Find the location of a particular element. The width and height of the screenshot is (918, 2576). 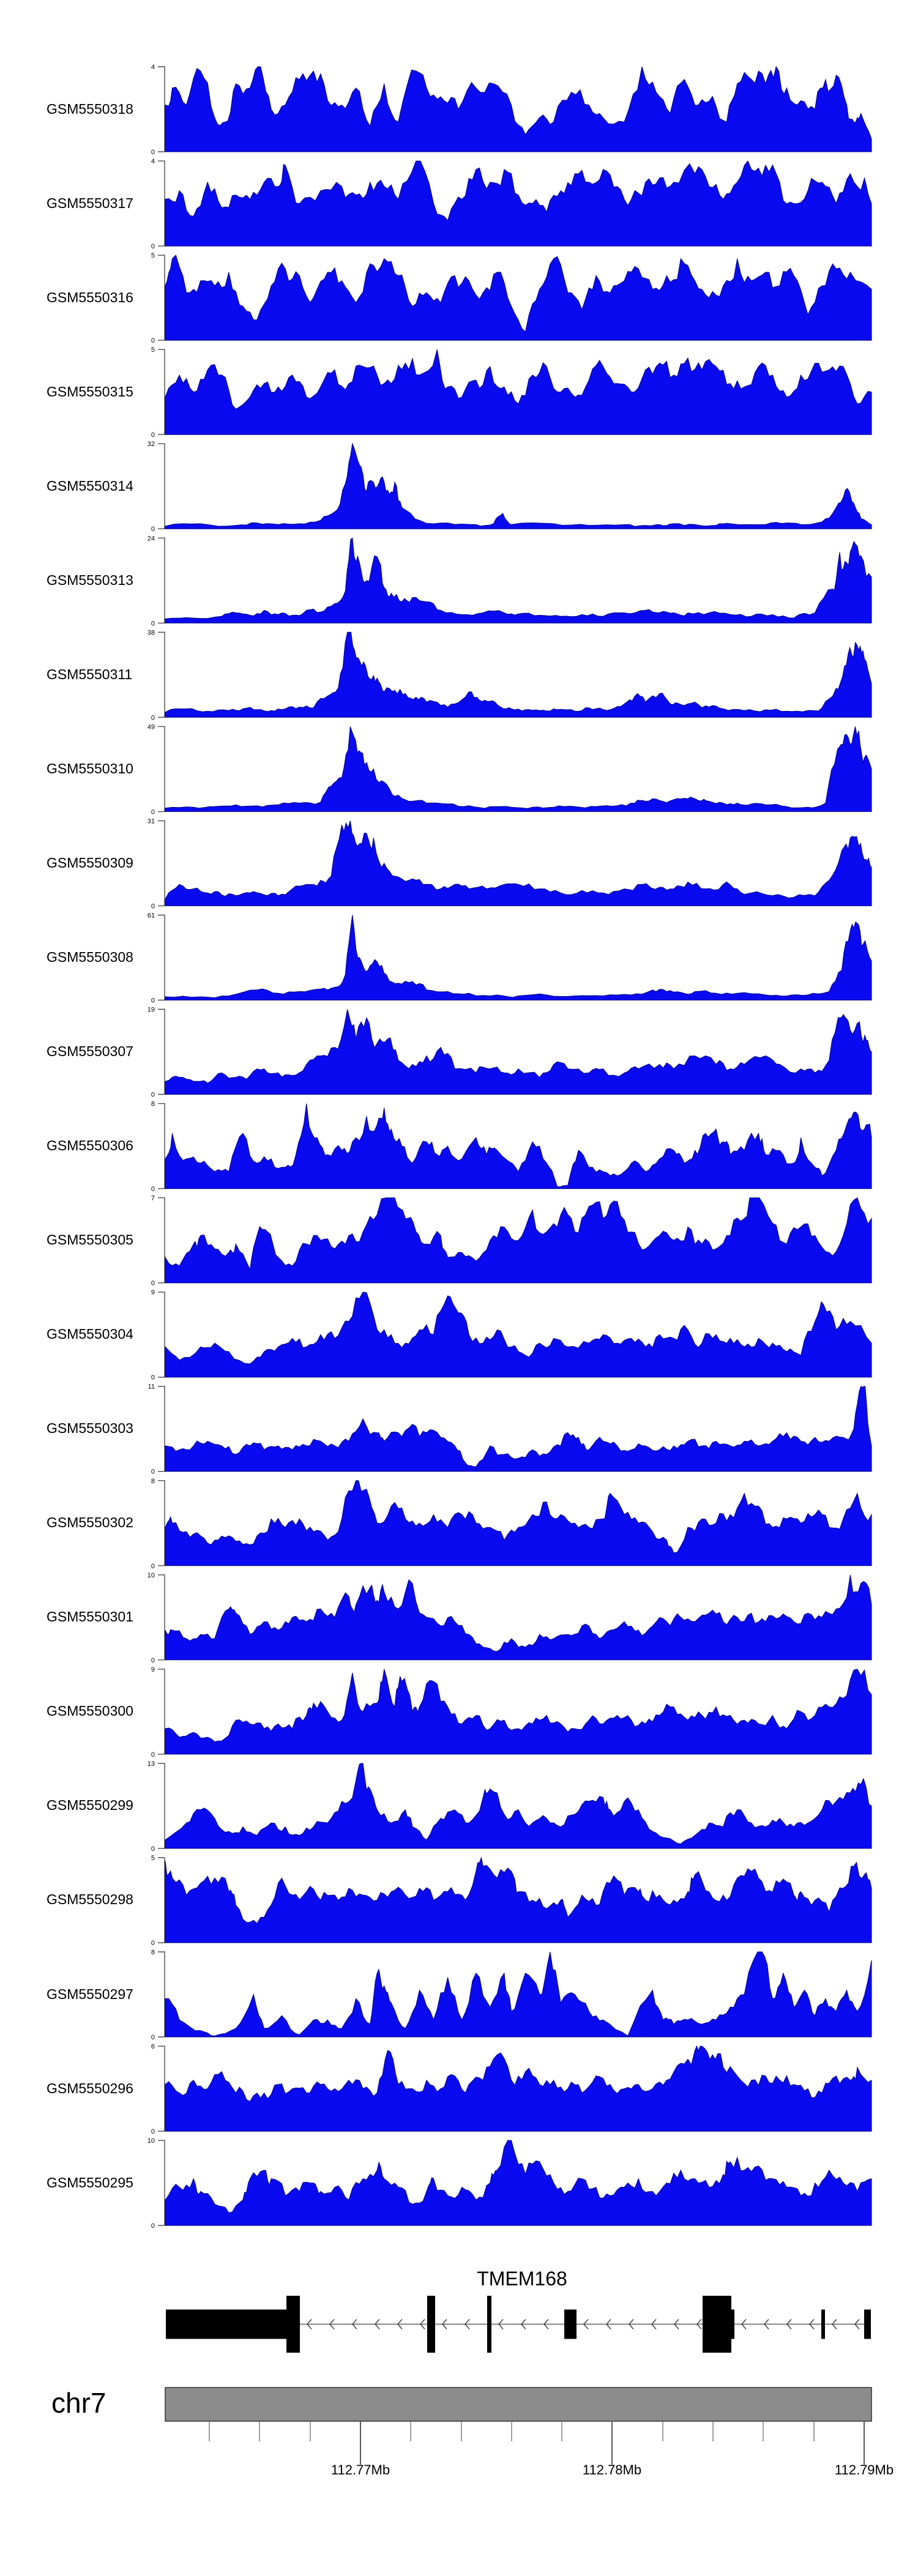

signal-area-GSM5550314 is located at coordinates (518, 485).